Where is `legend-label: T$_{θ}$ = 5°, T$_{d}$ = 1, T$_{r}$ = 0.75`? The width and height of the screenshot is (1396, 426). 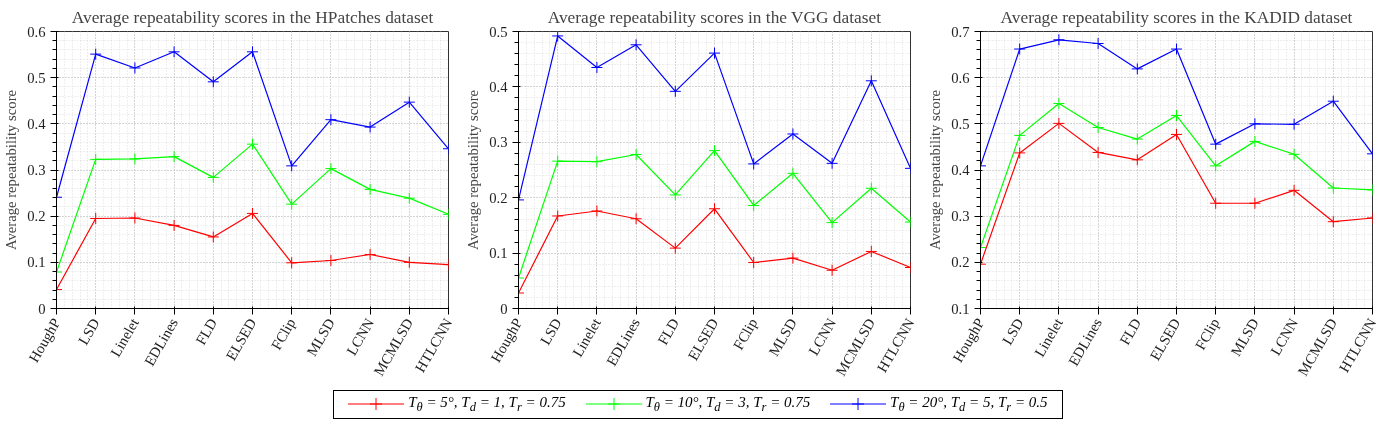 legend-label: T$_{θ}$ = 5°, T$_{d}$ = 1, T$_{r}$ = 0.75 is located at coordinates (487, 404).